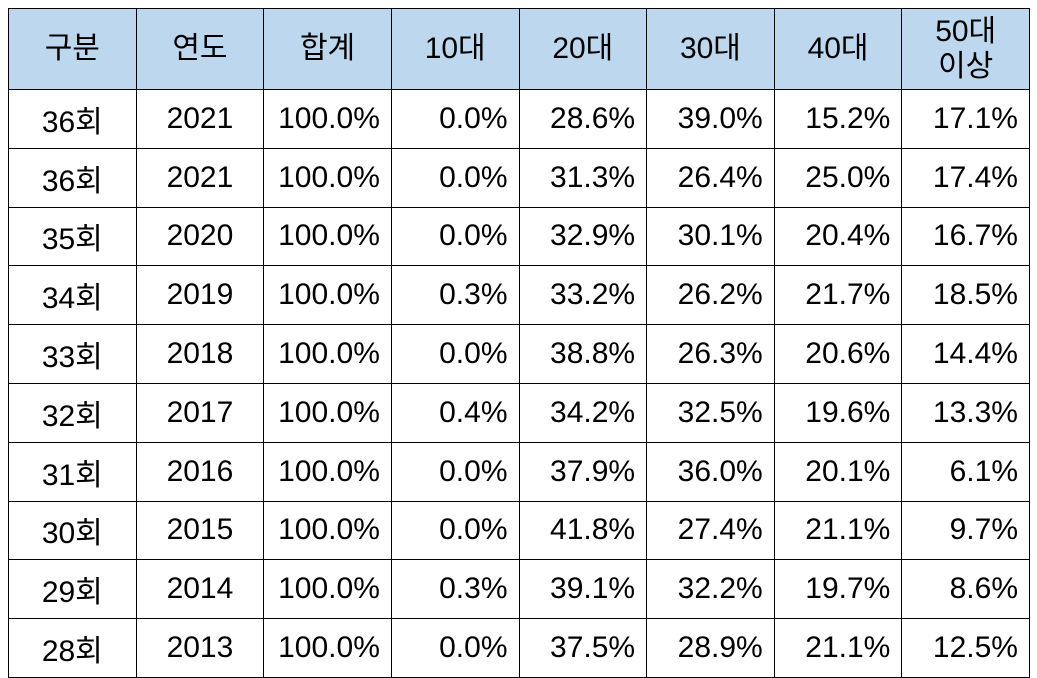  I want to click on cell-50s-plus: 8.6%, so click(965, 589).